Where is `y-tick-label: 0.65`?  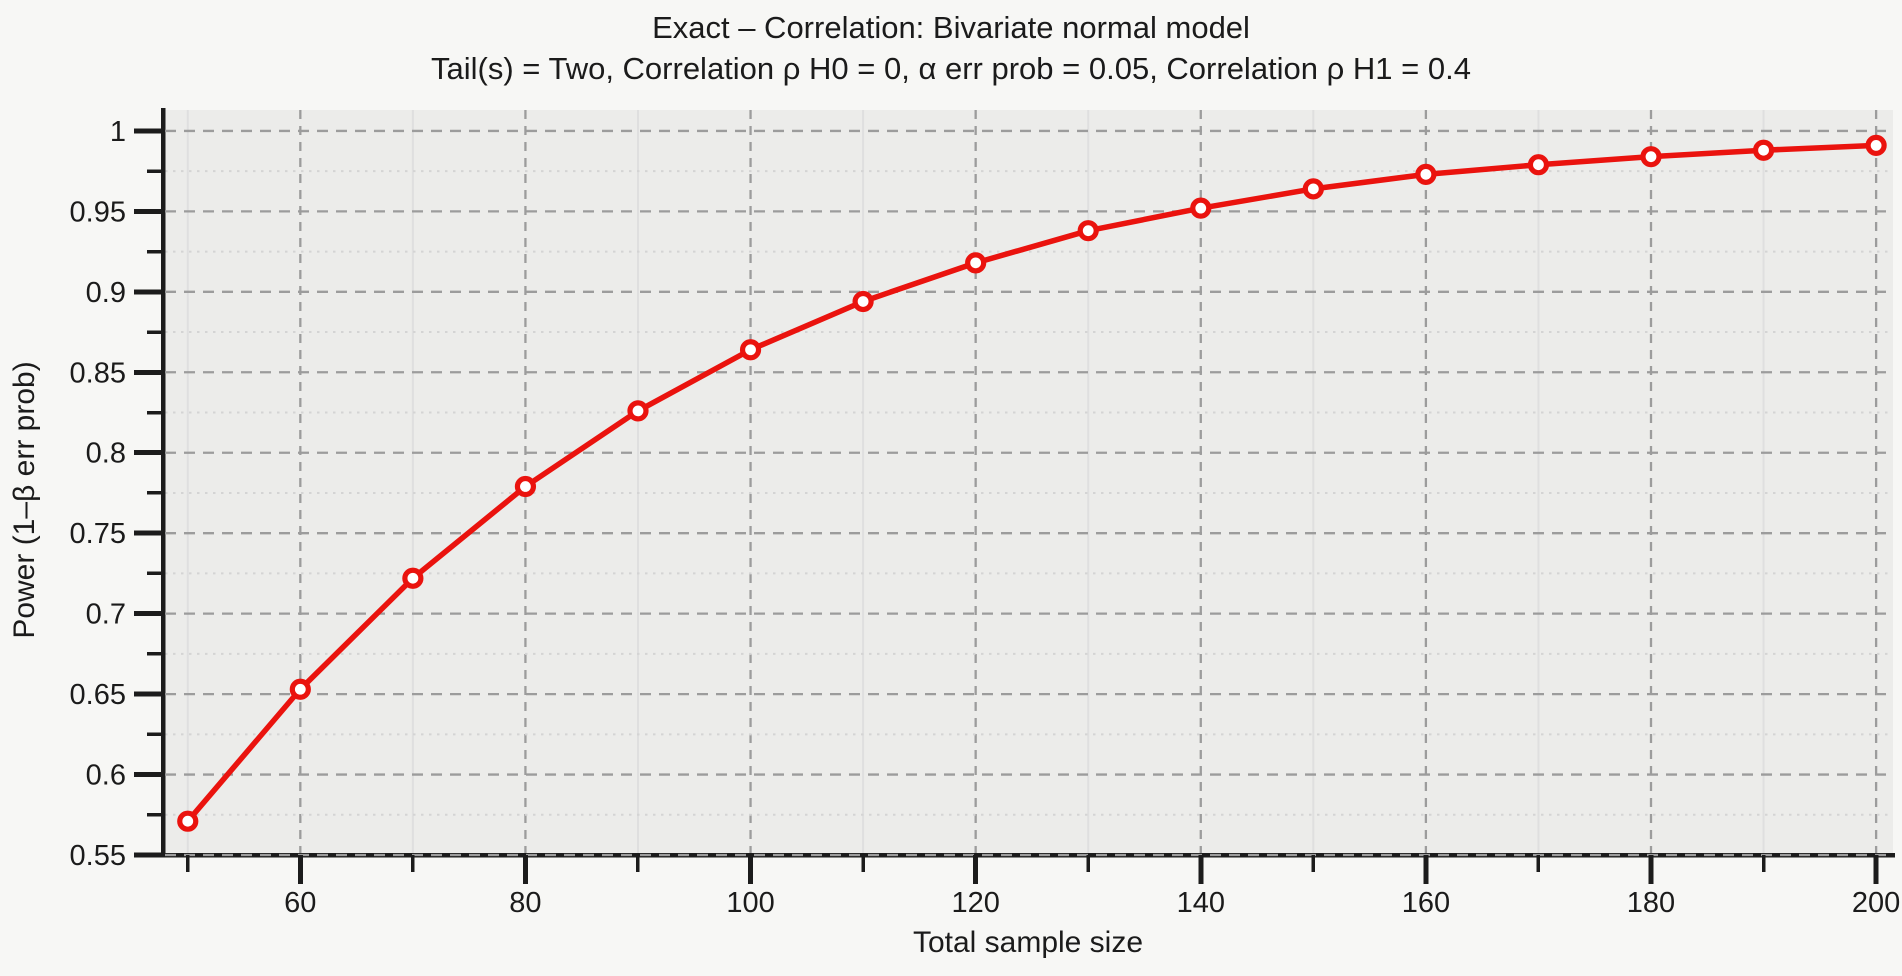
y-tick-label: 0.65 is located at coordinates (98, 695).